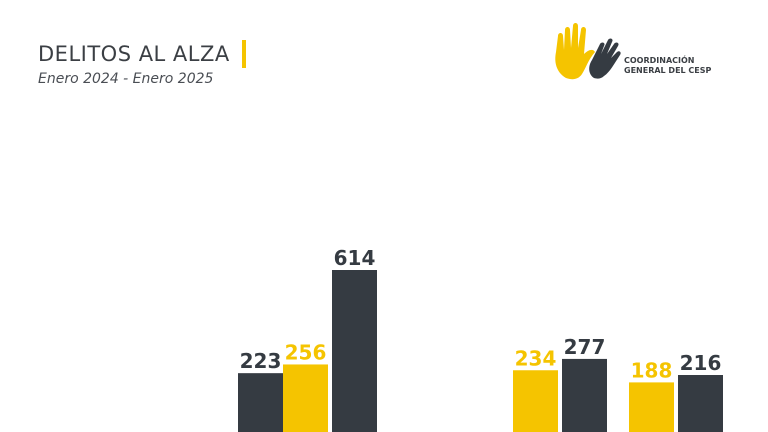 The width and height of the screenshot is (768, 432). What do you see at coordinates (306, 352) in the screenshot?
I see `value-label-group-2-series-1: 256` at bounding box center [306, 352].